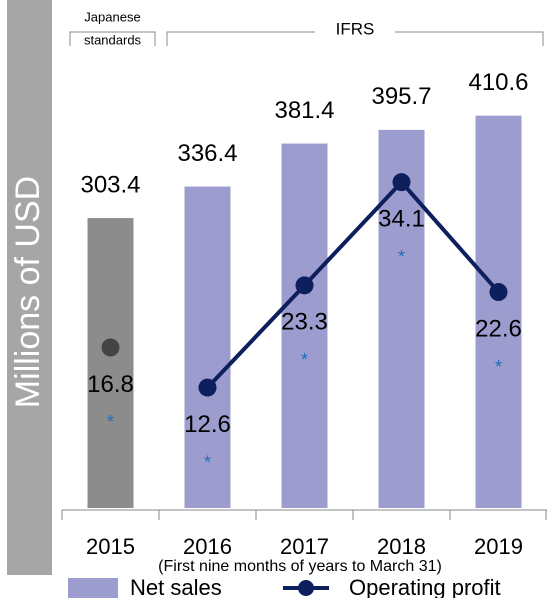  I want to click on note: (First nine months of years to March 31), so click(300, 566).